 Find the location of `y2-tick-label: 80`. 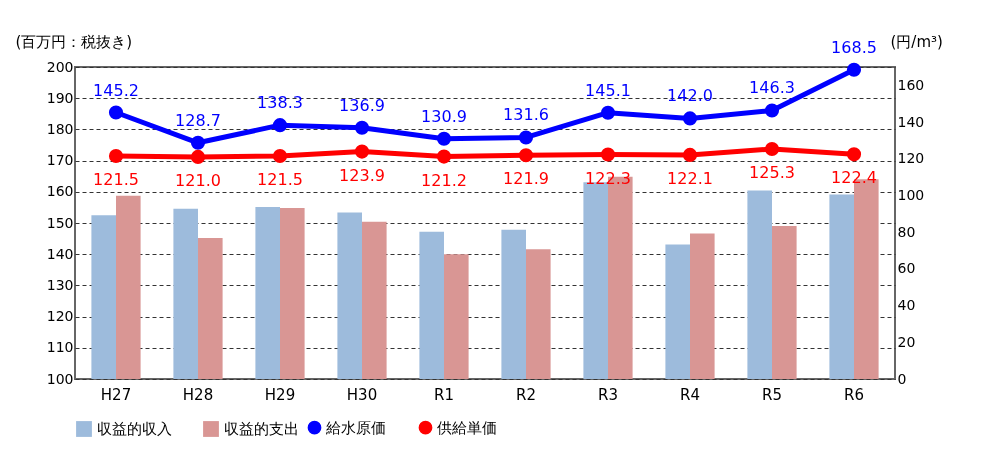

y2-tick-label: 80 is located at coordinates (906, 231).